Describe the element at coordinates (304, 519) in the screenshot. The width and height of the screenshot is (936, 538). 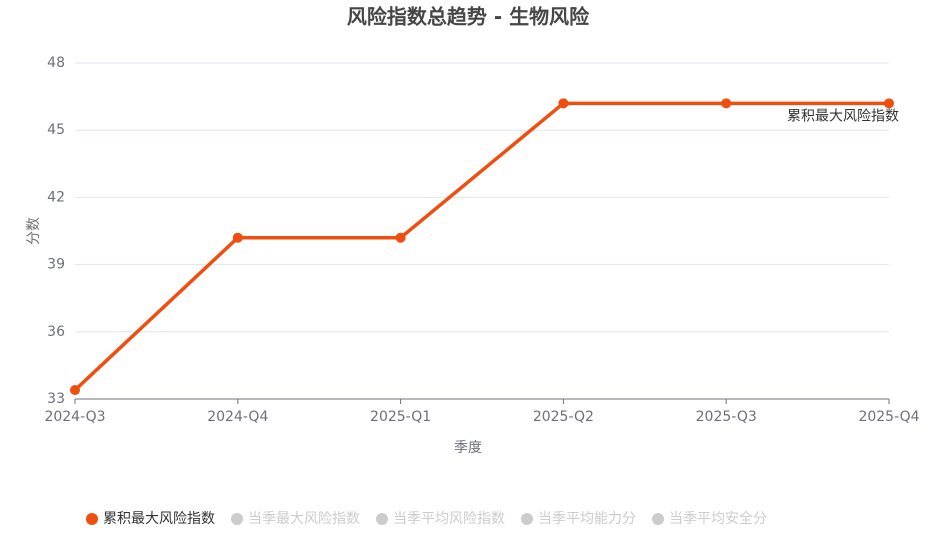
I see `legend-label: 当季最大风险指数` at that location.